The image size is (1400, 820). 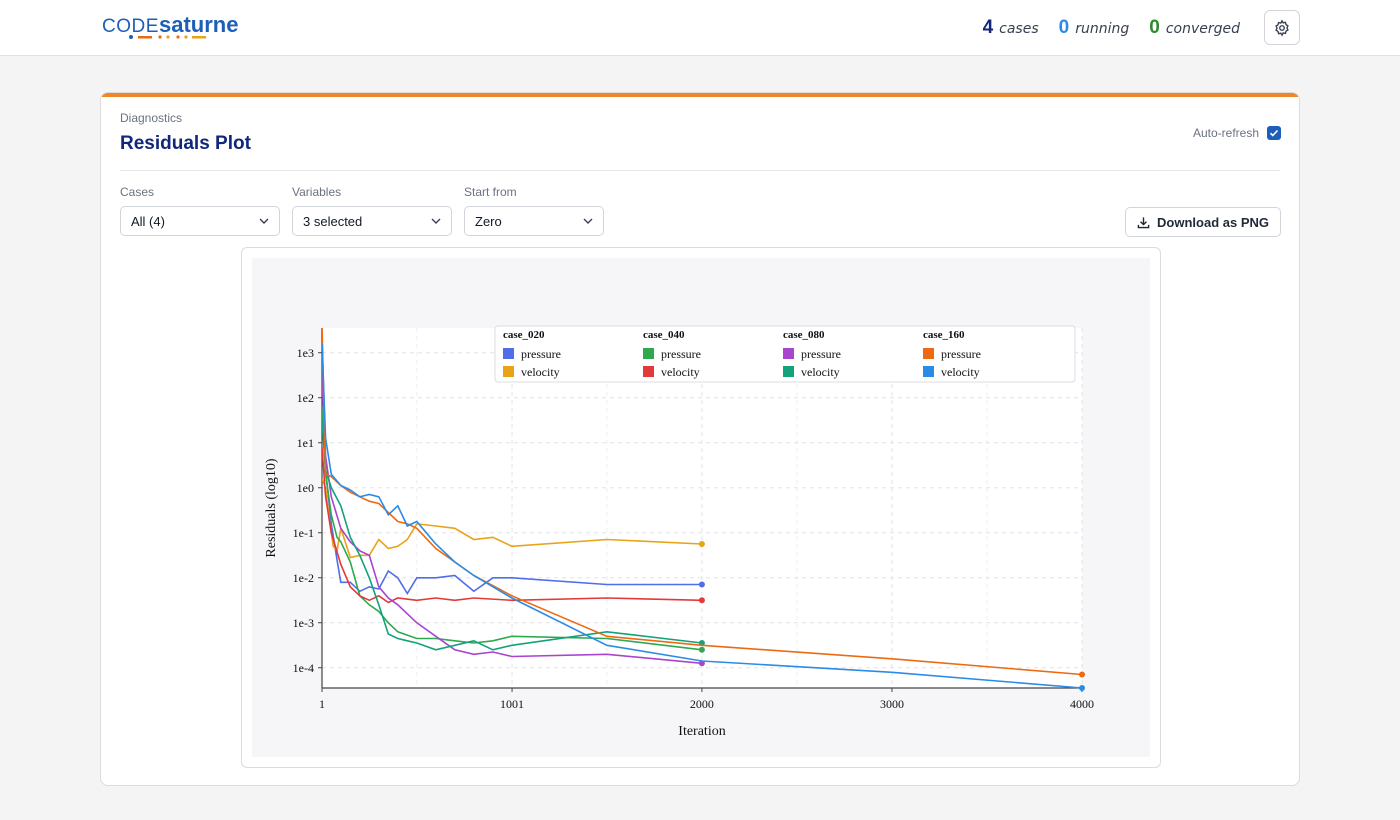 What do you see at coordinates (333, 221) in the screenshot?
I see `variables-select-value: 3 selected` at bounding box center [333, 221].